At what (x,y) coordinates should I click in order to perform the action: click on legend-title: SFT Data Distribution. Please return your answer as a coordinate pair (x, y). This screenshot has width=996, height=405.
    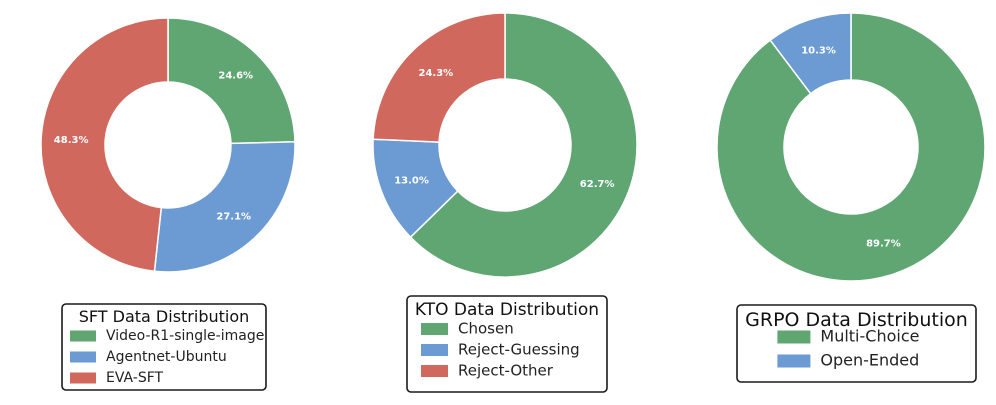
    Looking at the image, I should click on (164, 316).